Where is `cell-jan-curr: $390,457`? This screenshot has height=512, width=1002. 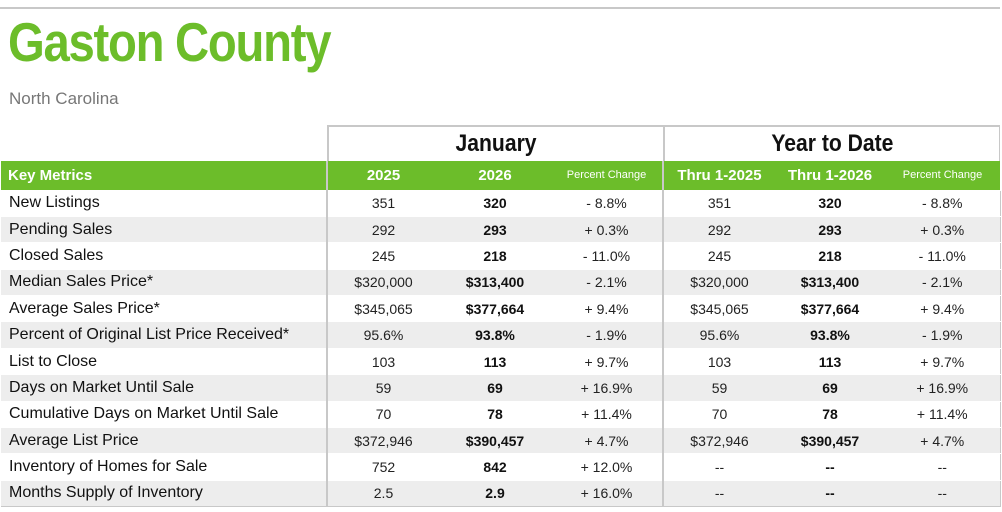
cell-jan-curr: $390,457 is located at coordinates (495, 441).